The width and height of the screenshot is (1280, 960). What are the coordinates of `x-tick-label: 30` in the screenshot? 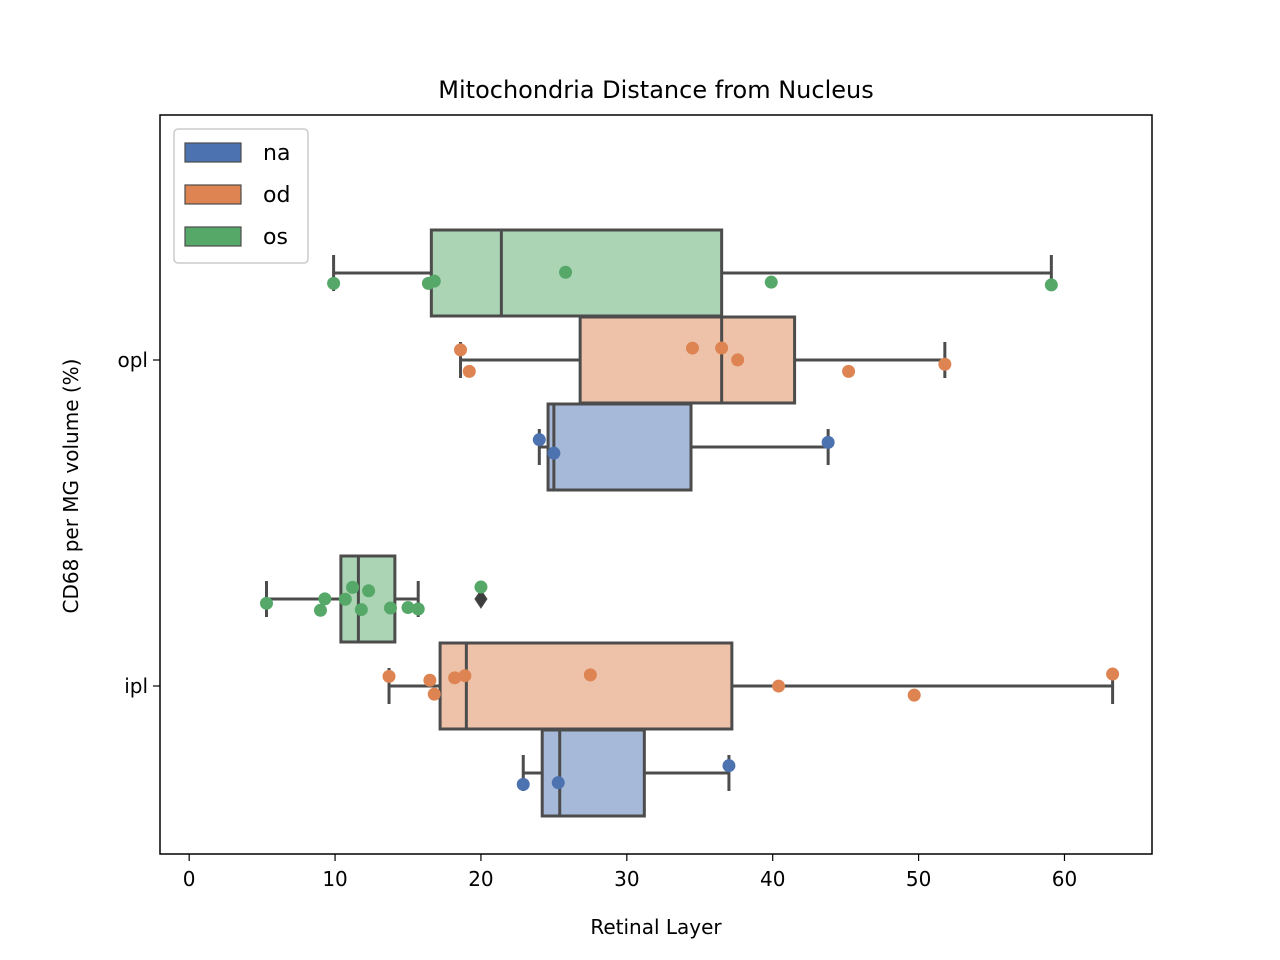 It's located at (626, 879).